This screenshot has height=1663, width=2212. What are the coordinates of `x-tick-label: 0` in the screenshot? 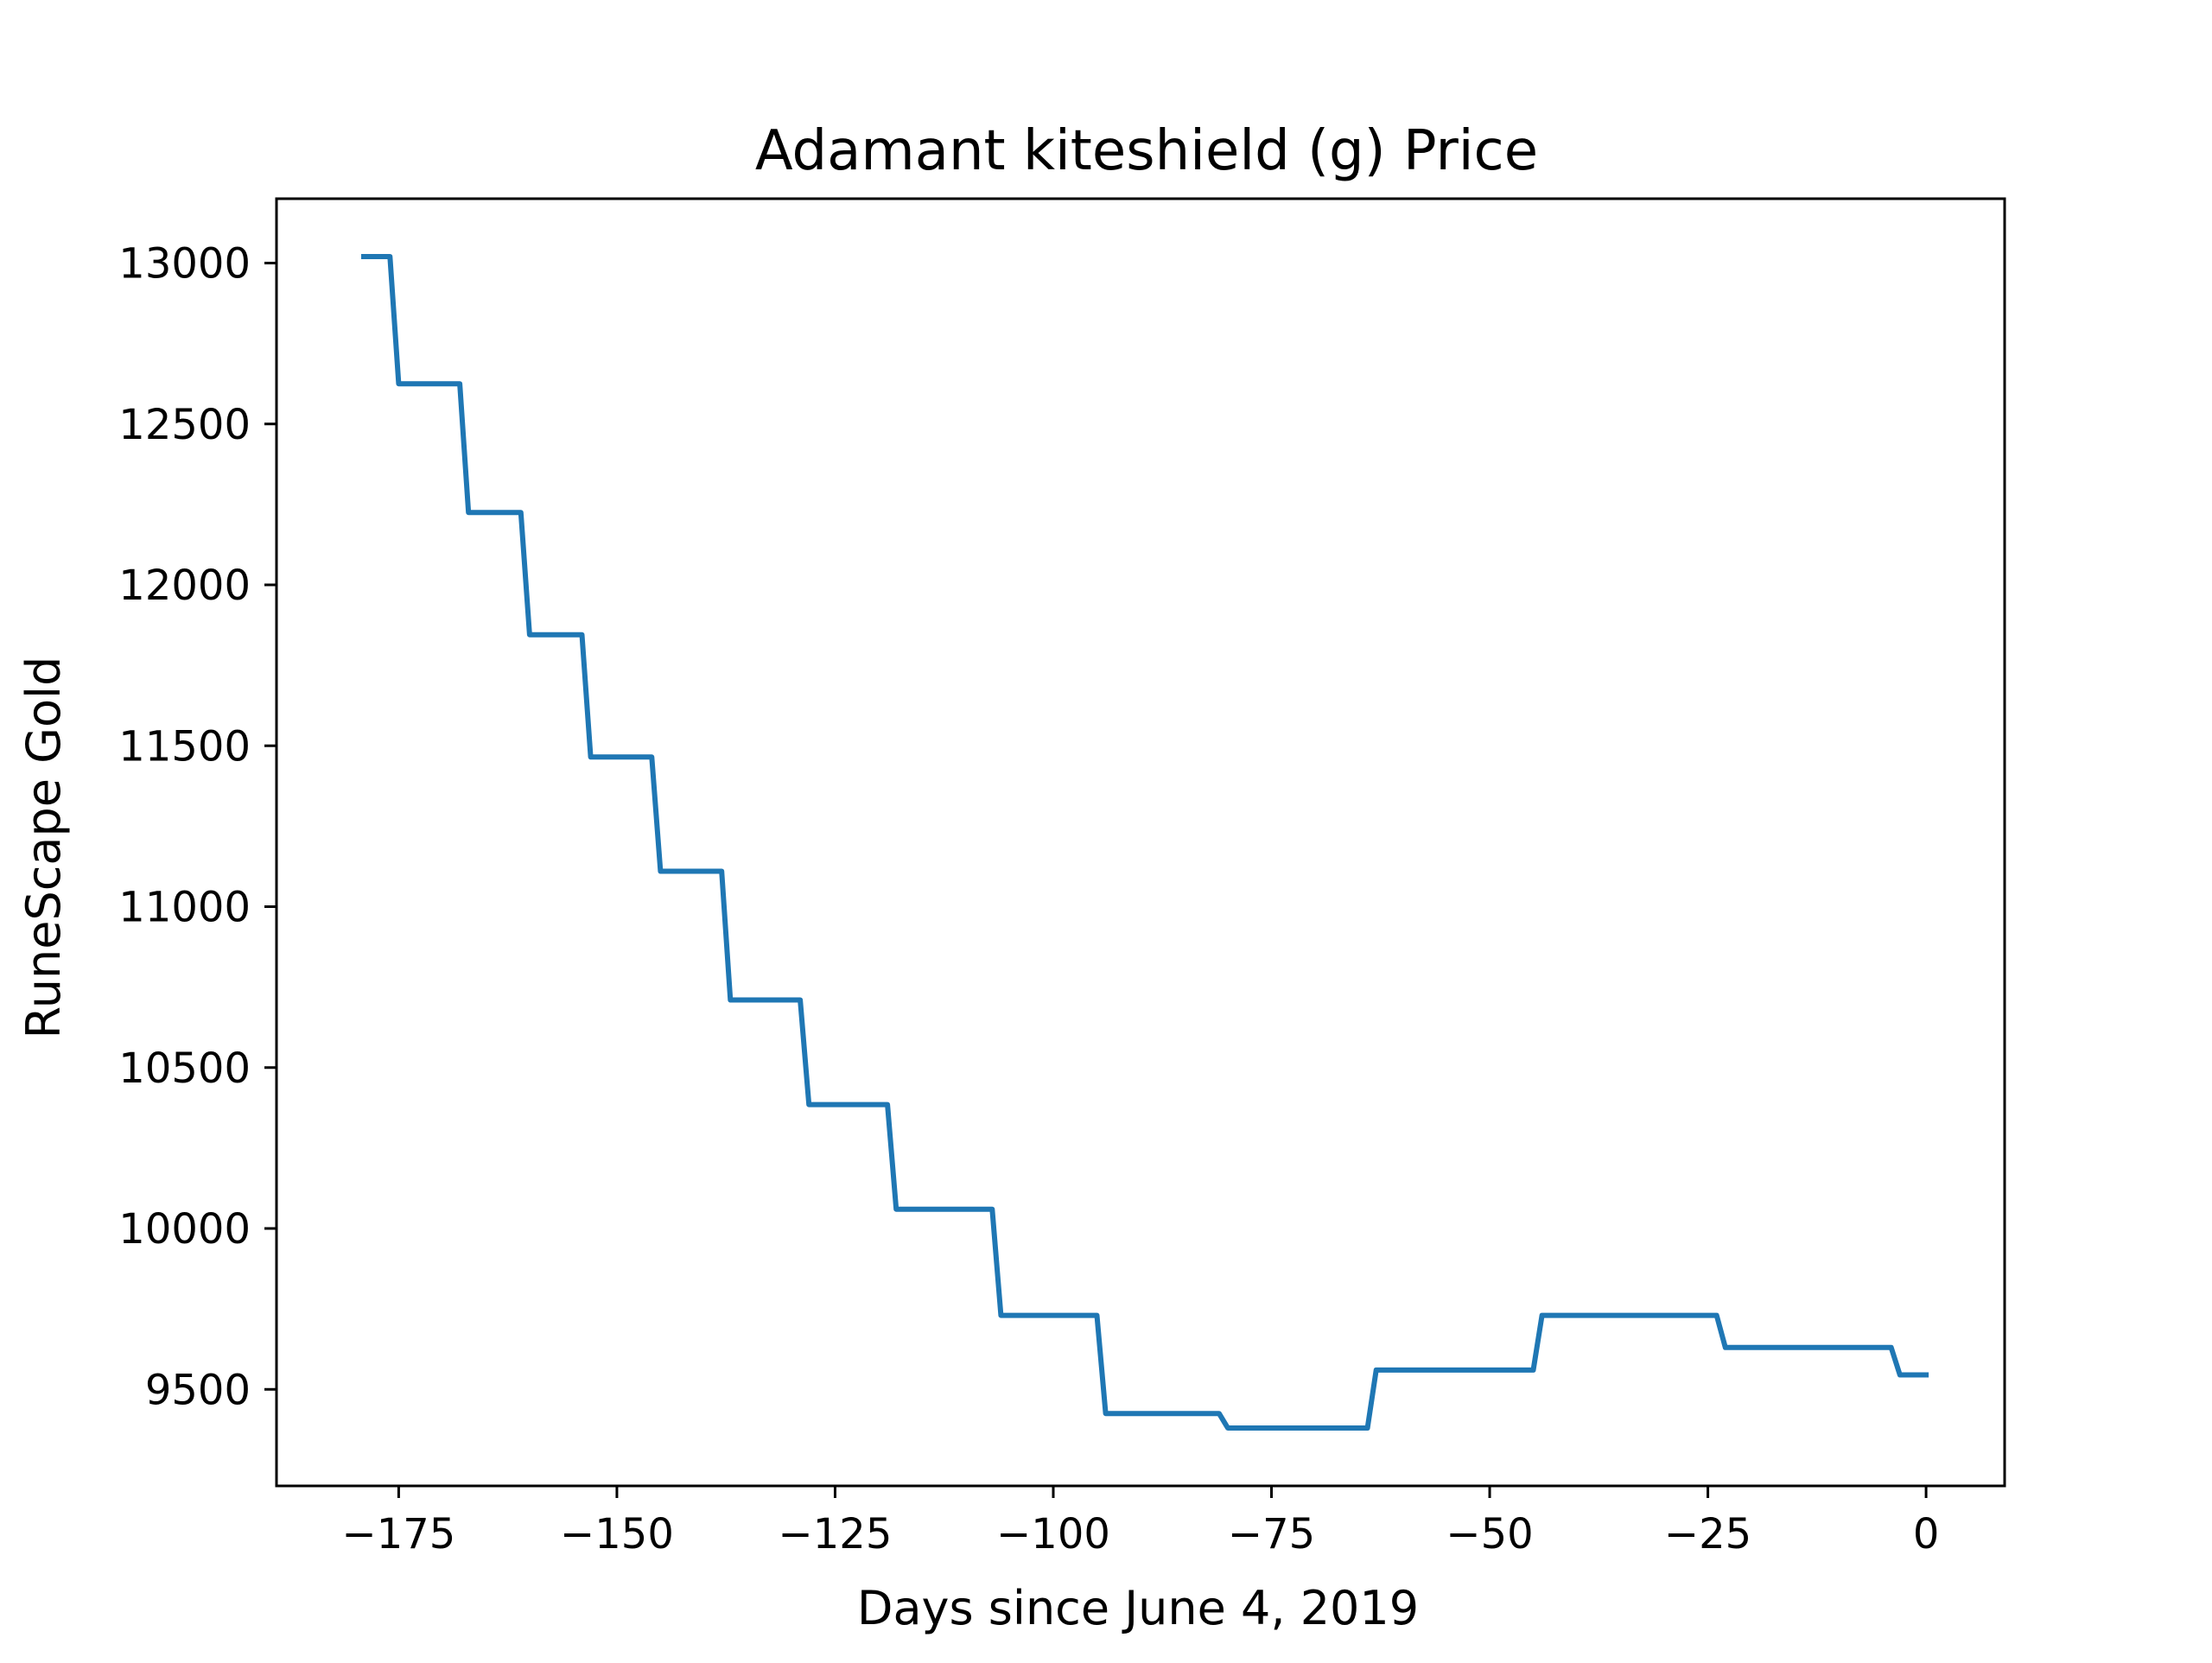 It's located at (1927, 1534).